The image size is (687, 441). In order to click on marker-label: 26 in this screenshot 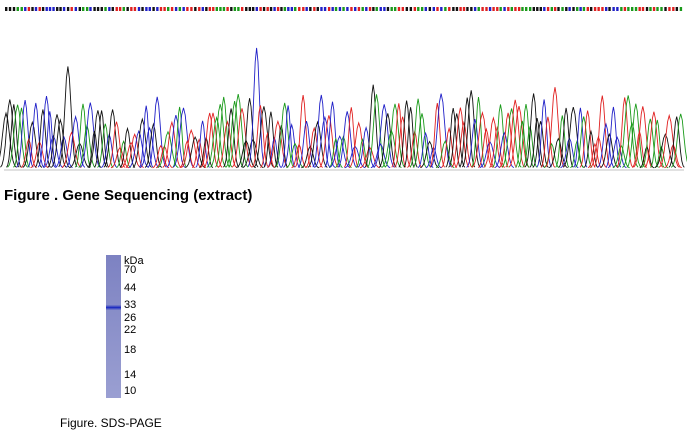, I will do `click(130, 318)`.